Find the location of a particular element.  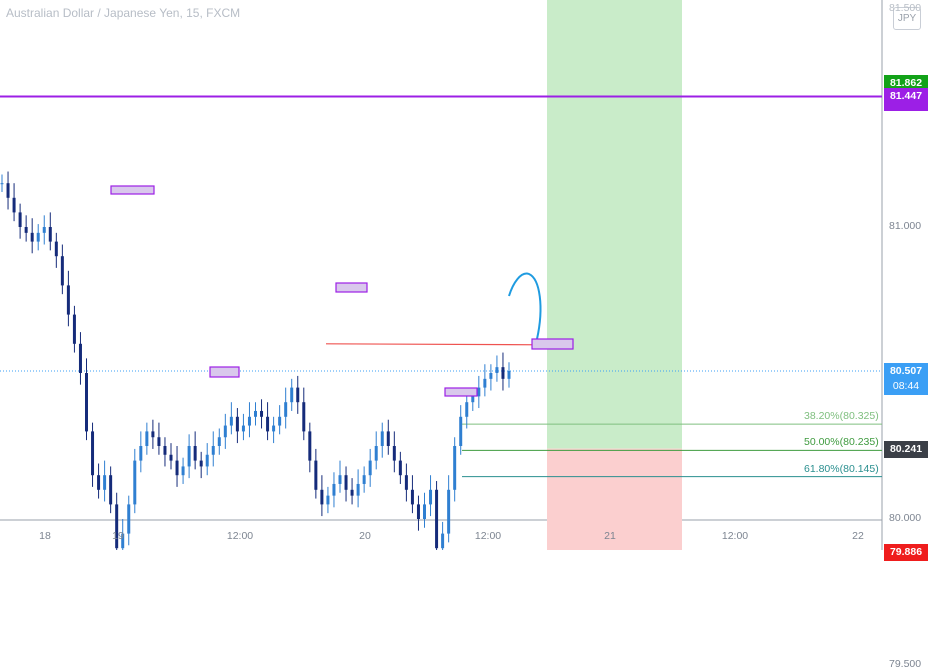

x-tick-label: 22 is located at coordinates (858, 536).